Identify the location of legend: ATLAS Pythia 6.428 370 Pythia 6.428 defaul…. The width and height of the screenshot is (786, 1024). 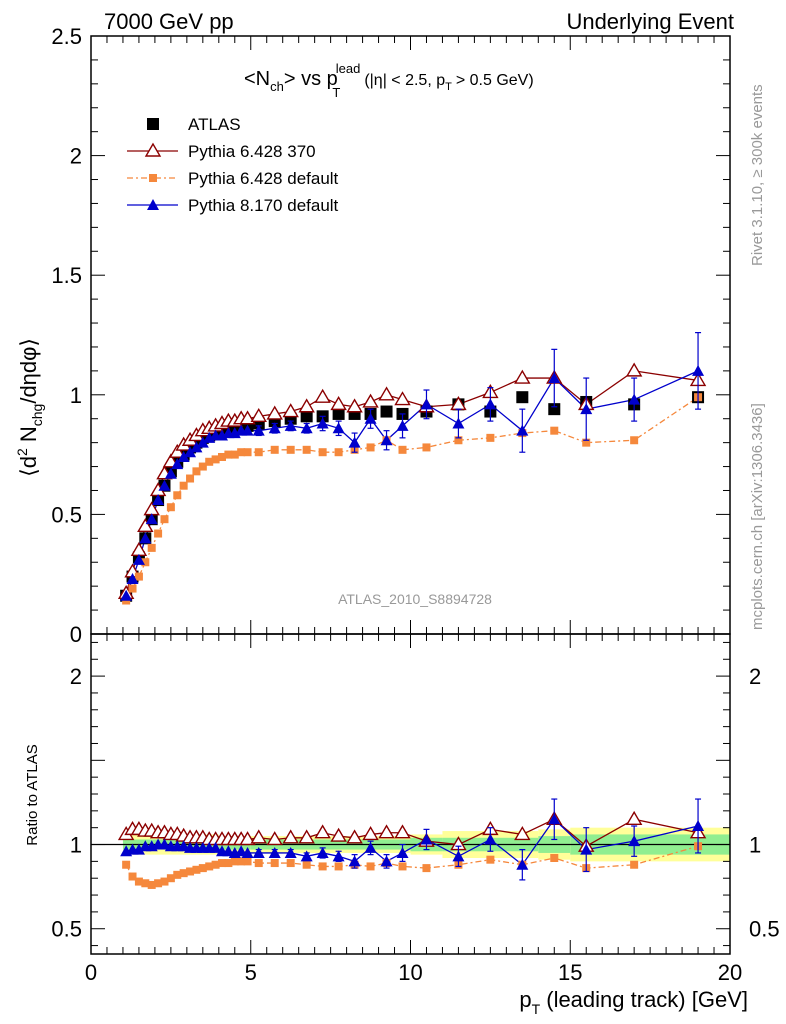
(233, 165).